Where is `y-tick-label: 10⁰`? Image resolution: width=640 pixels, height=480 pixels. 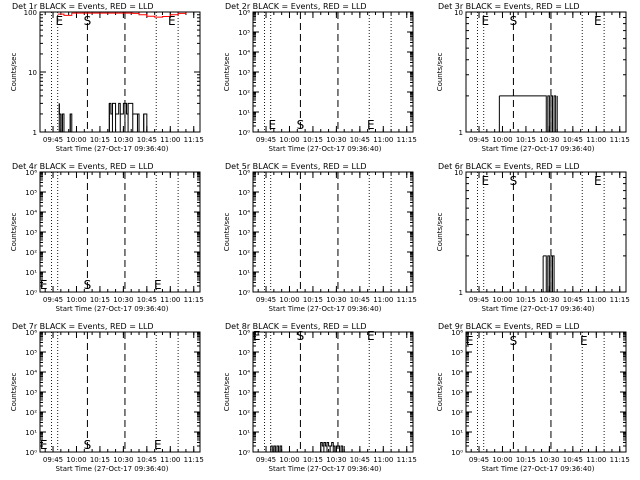
y-tick-label: 10⁰ is located at coordinates (244, 133).